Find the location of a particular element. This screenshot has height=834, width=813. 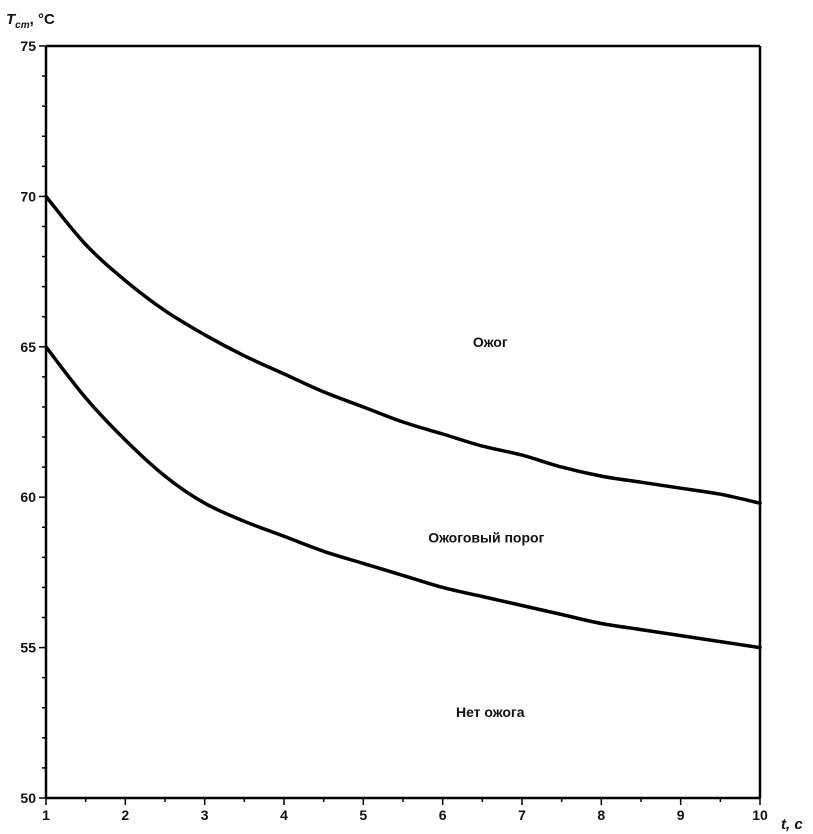

y-tick-label: 65 is located at coordinates (28, 347).